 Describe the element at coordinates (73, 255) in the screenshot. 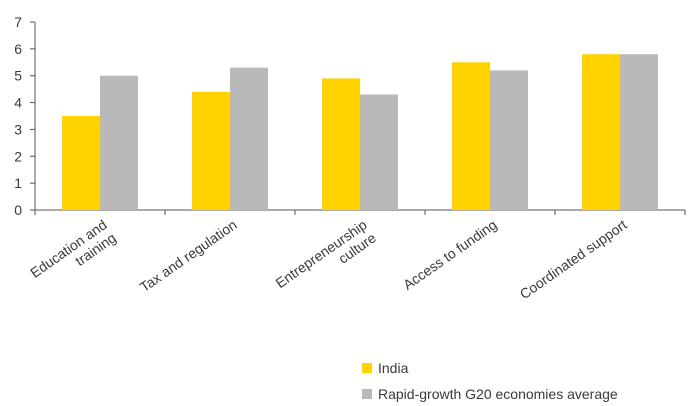

I see `category-label: Education andtraining` at that location.